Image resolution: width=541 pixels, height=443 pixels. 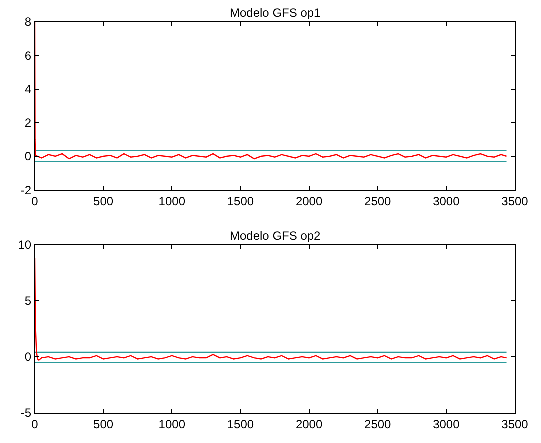 I want to click on y-tick-label: 10, so click(x=25, y=245).